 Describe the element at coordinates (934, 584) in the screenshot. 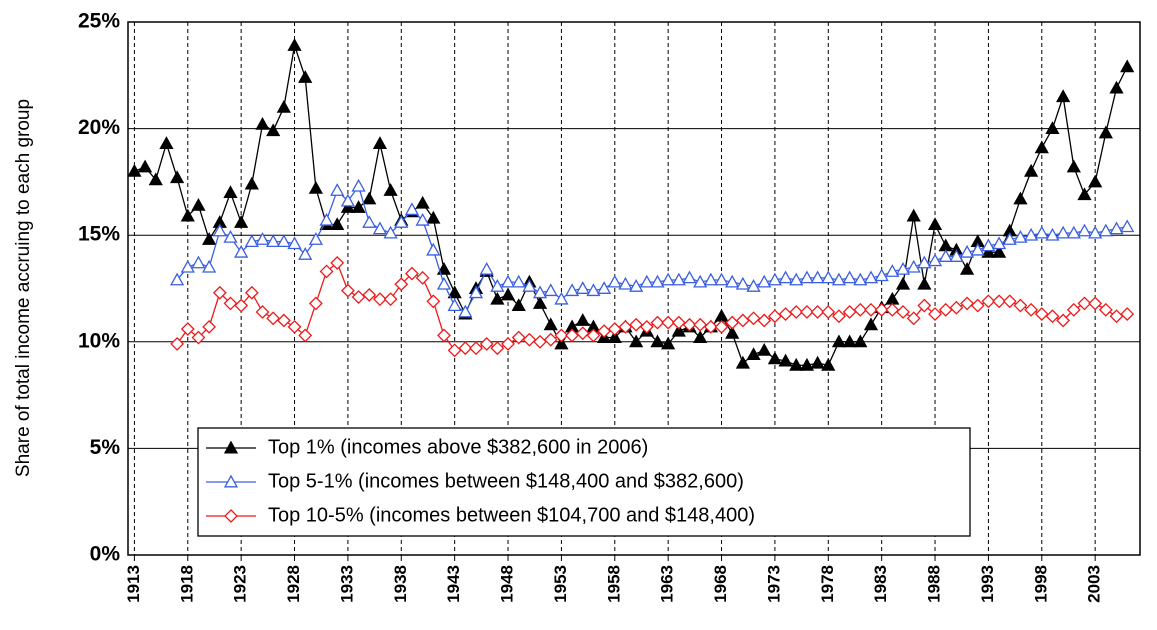

I see `x-tick-label: 1988` at that location.